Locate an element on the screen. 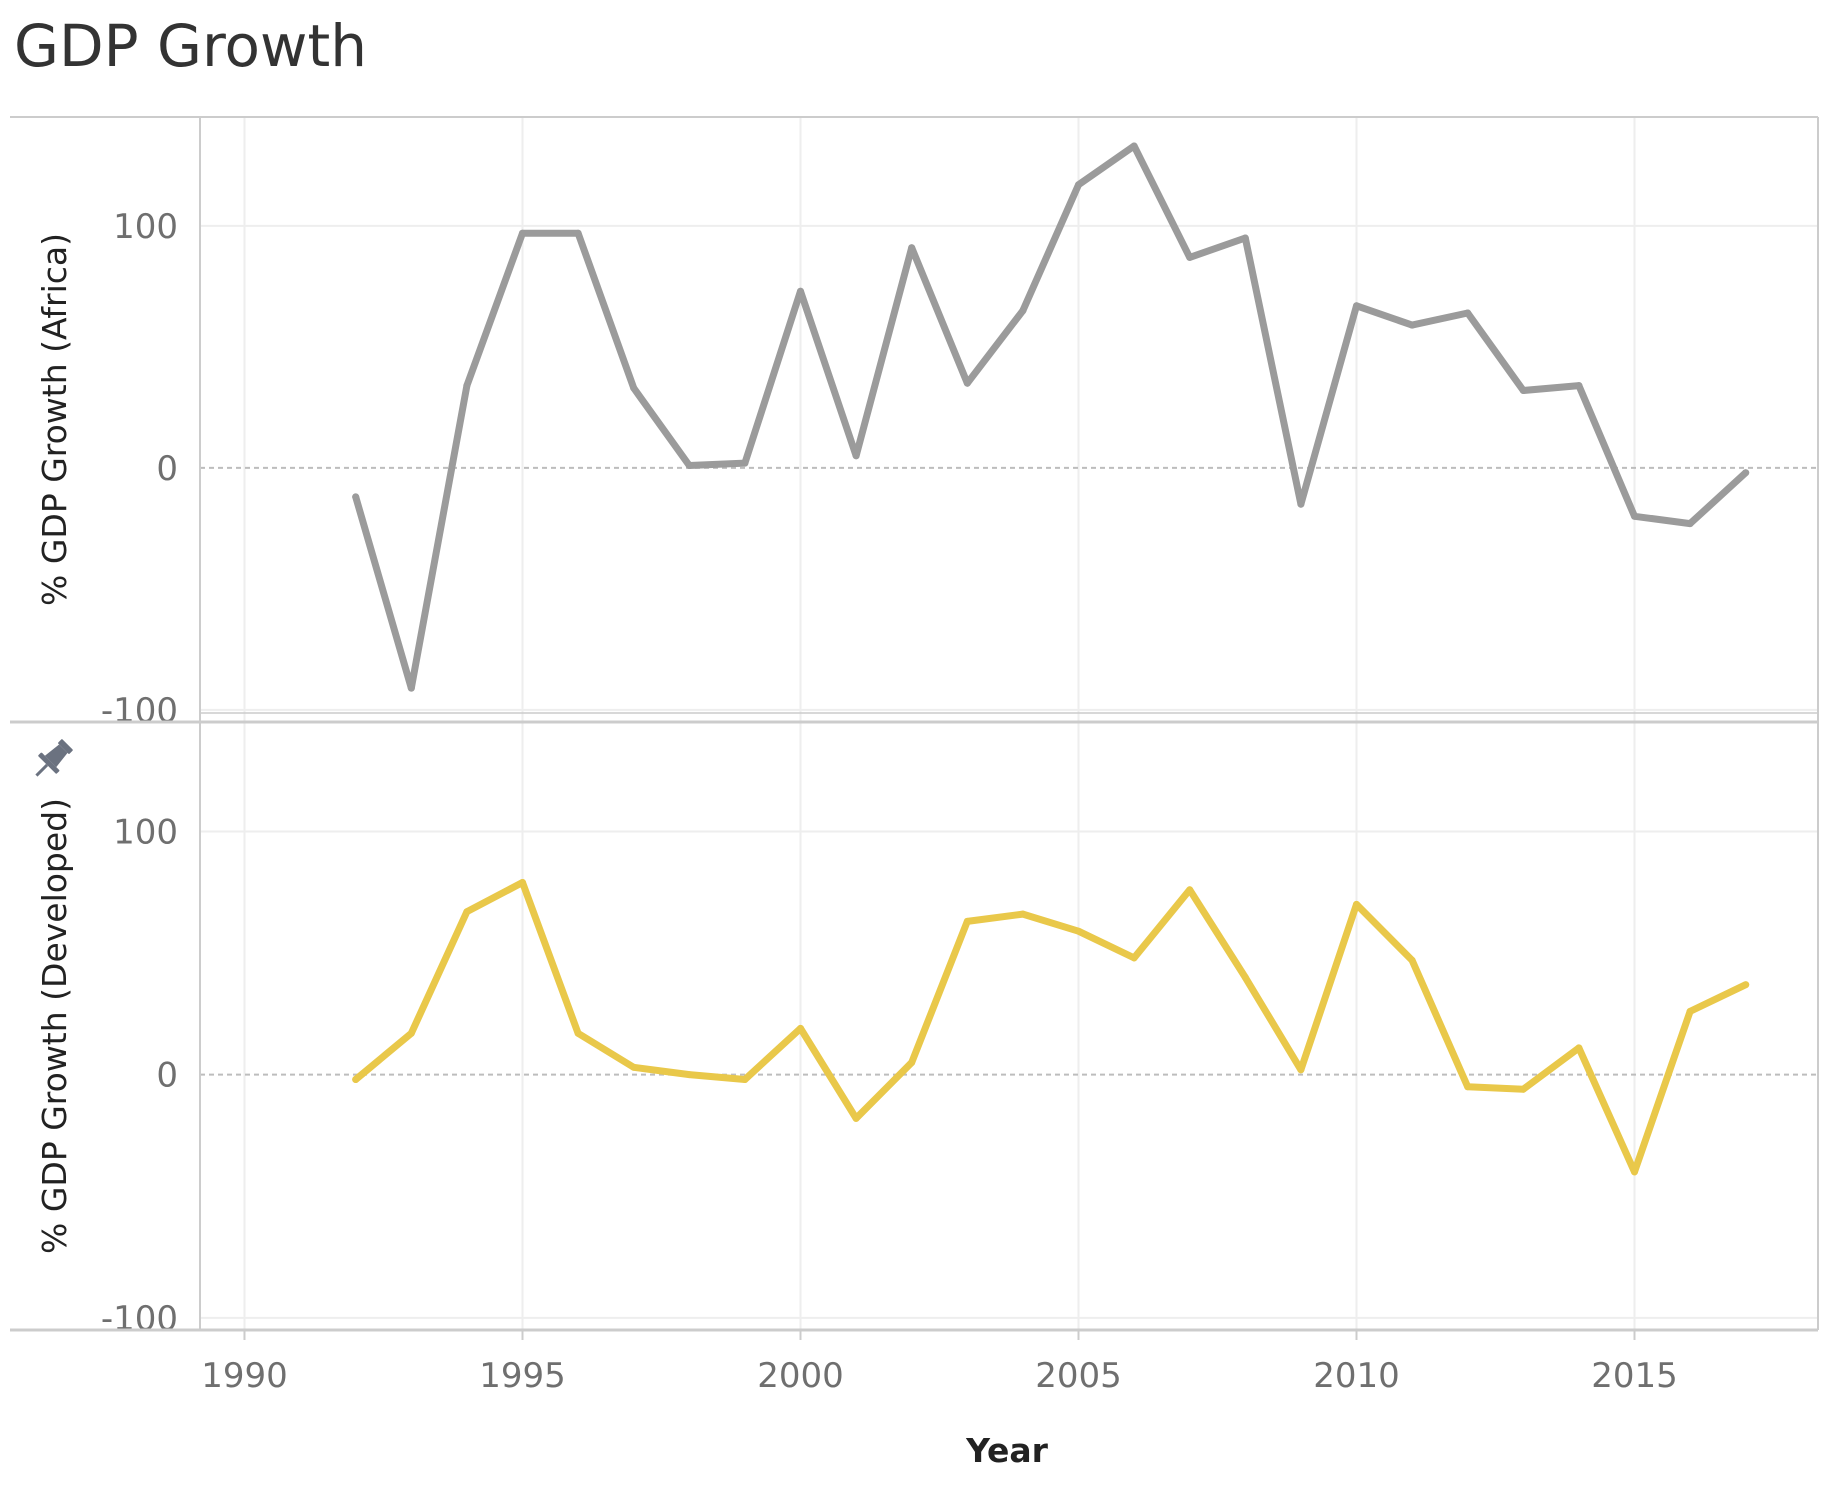 The height and width of the screenshot is (1498, 1831). chart-title: GDP Growth is located at coordinates (190, 46).